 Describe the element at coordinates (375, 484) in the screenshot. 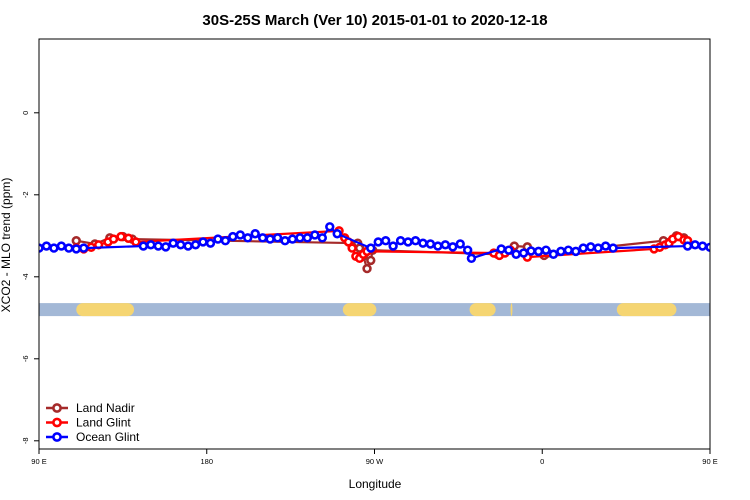

I see `x-axis-label: Longitude` at that location.